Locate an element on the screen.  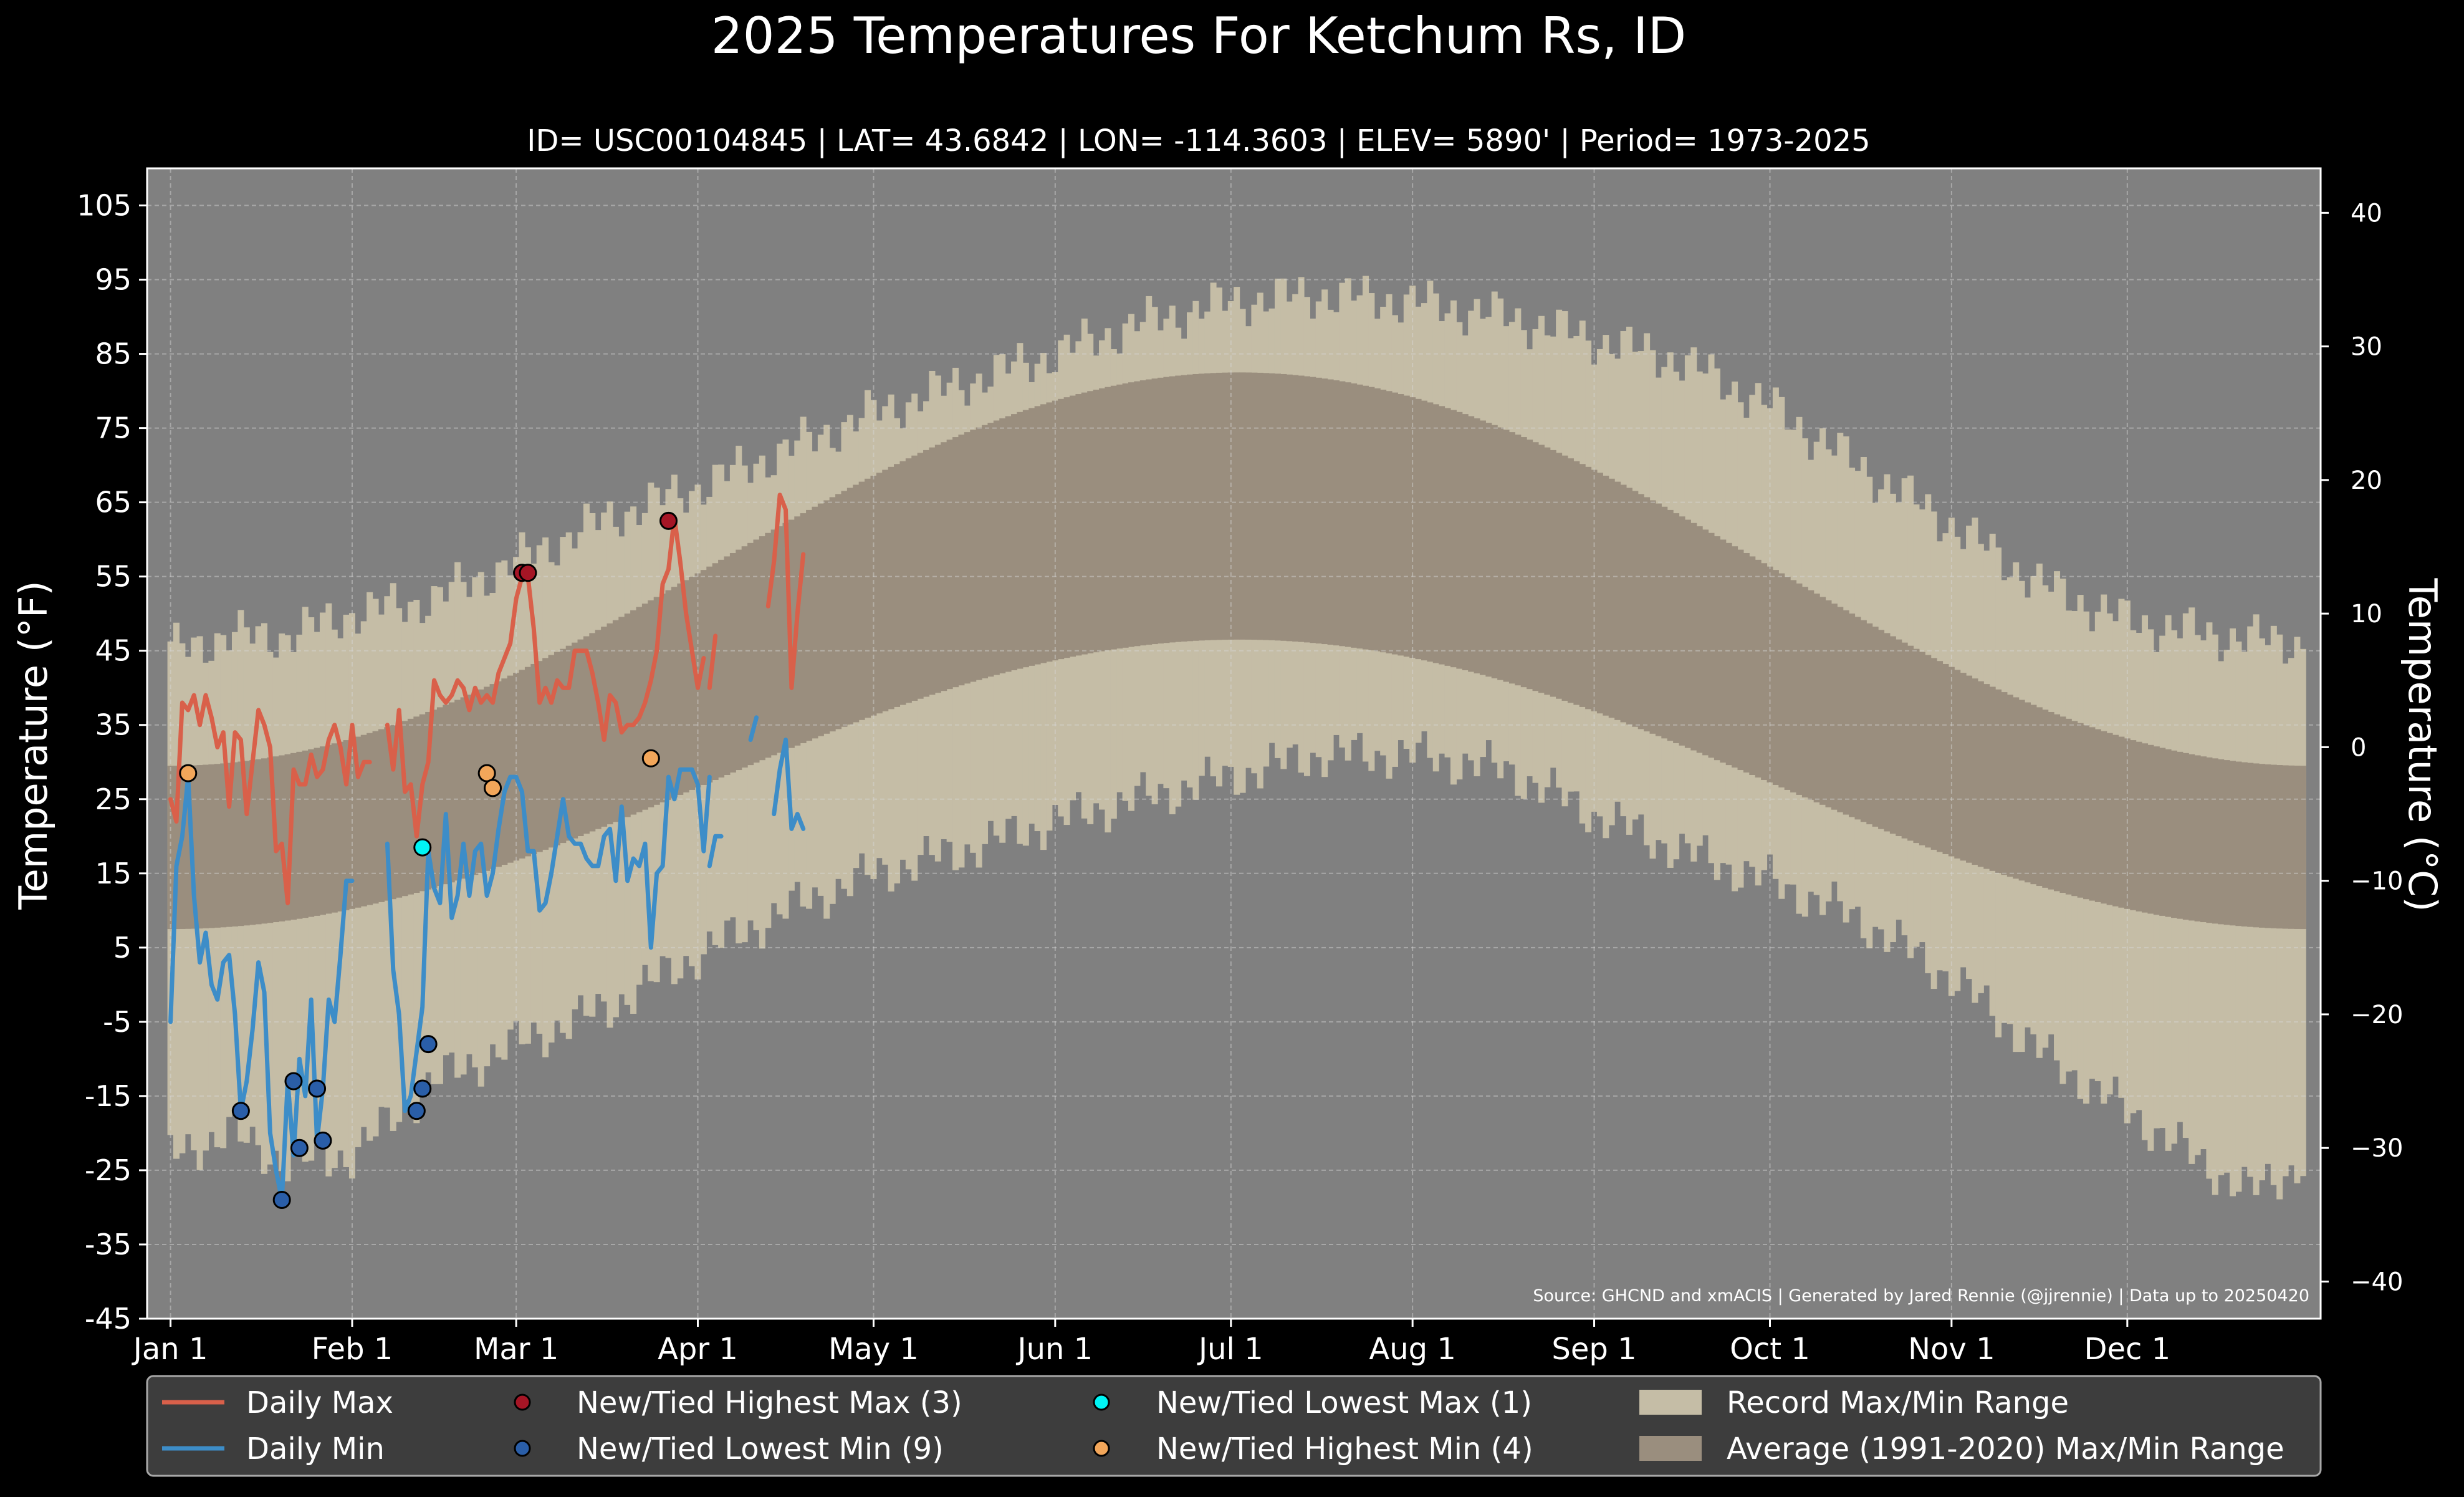
y-tick-label: 15 is located at coordinates (113, 873).